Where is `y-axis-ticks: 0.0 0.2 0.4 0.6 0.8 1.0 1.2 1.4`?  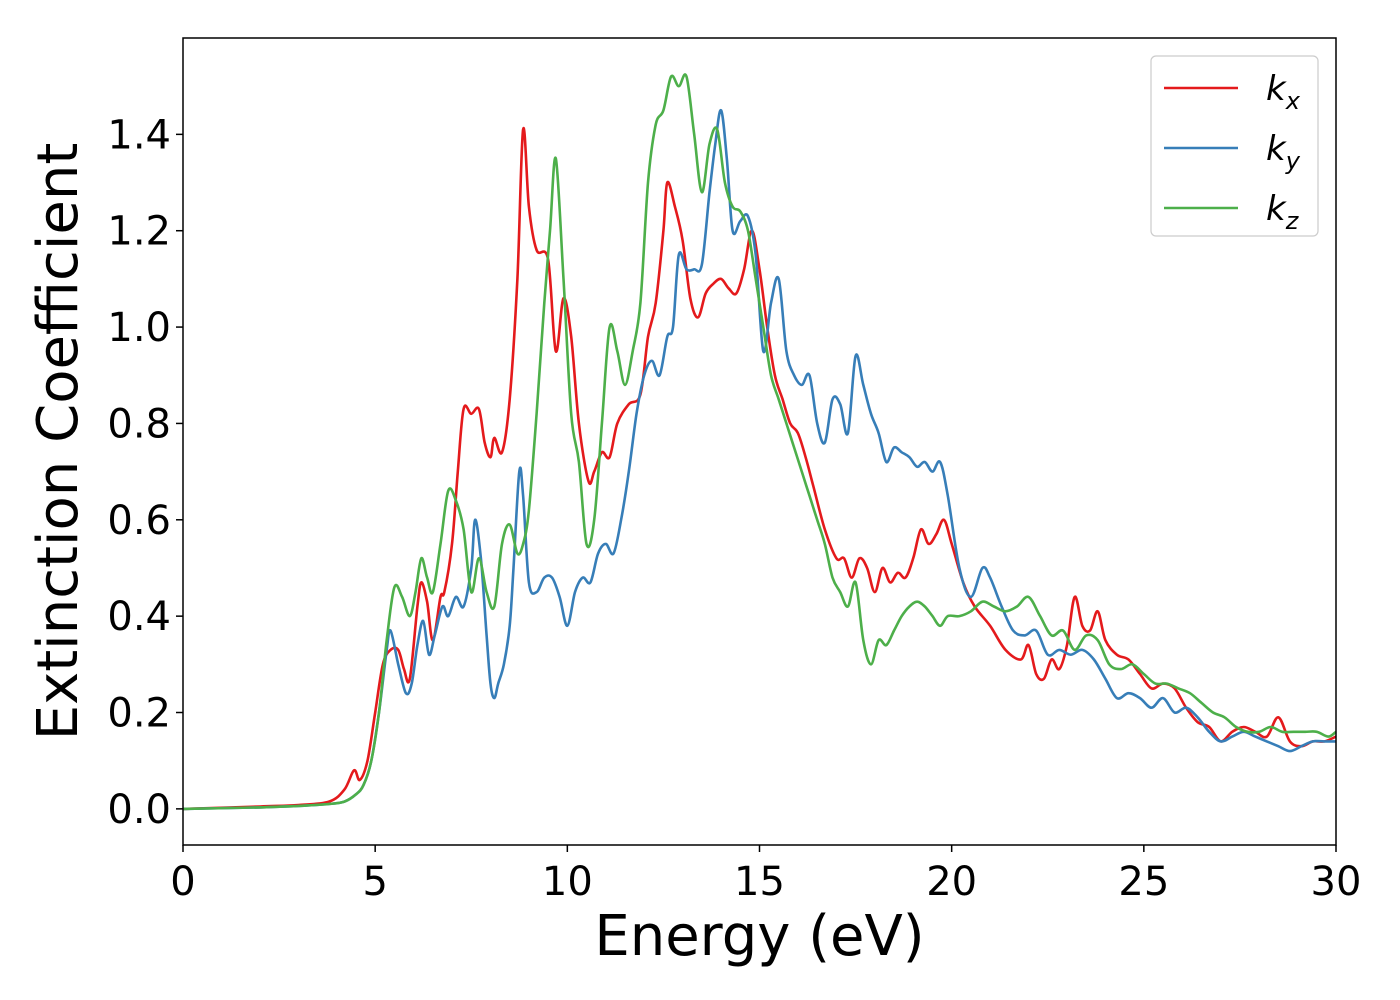
y-axis-ticks: 0.0 0.2 0.4 0.6 0.8 1.0 1.2 1.4 is located at coordinates (145, 472).